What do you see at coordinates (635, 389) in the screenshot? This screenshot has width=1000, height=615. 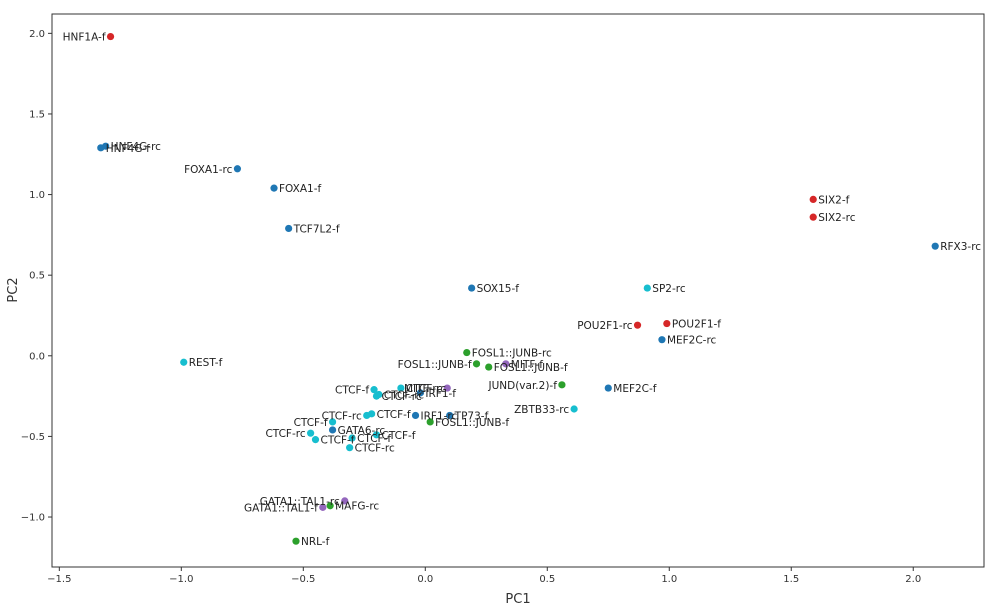 I see `data-point-label: MEF2C-f` at bounding box center [635, 389].